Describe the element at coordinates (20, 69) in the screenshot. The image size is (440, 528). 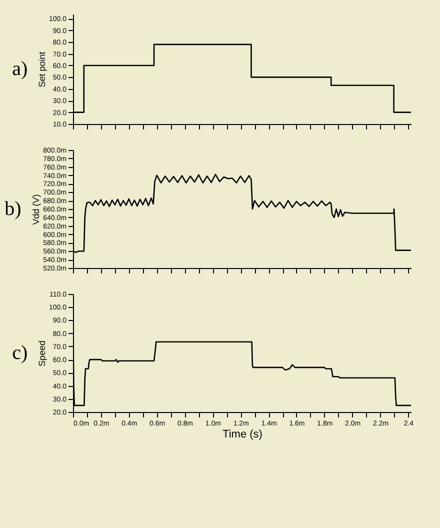
I see `text: a)` at that location.